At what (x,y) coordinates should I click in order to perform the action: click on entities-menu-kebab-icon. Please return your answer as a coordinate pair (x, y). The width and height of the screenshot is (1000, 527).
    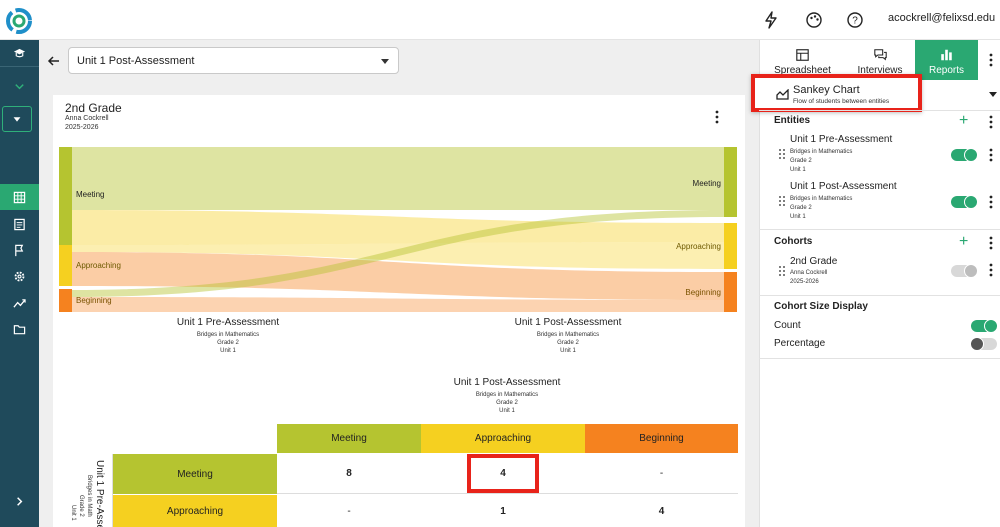
    Looking at the image, I should click on (991, 122).